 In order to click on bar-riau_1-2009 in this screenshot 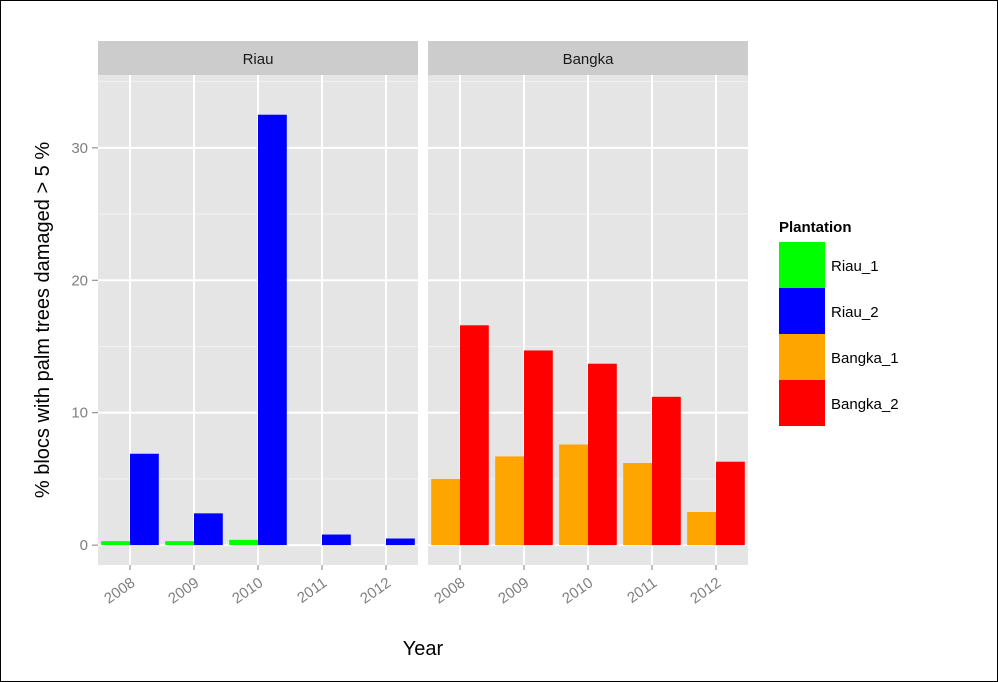, I will do `click(179, 543)`.